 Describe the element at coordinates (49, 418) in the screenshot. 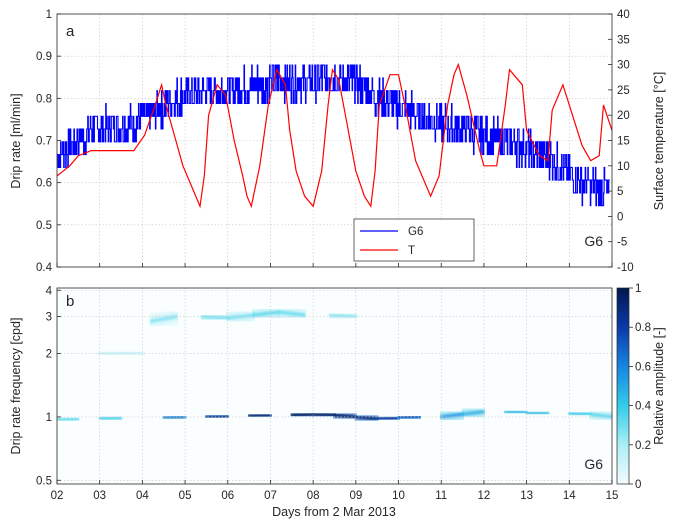

I see `y-tick-label: 1` at that location.